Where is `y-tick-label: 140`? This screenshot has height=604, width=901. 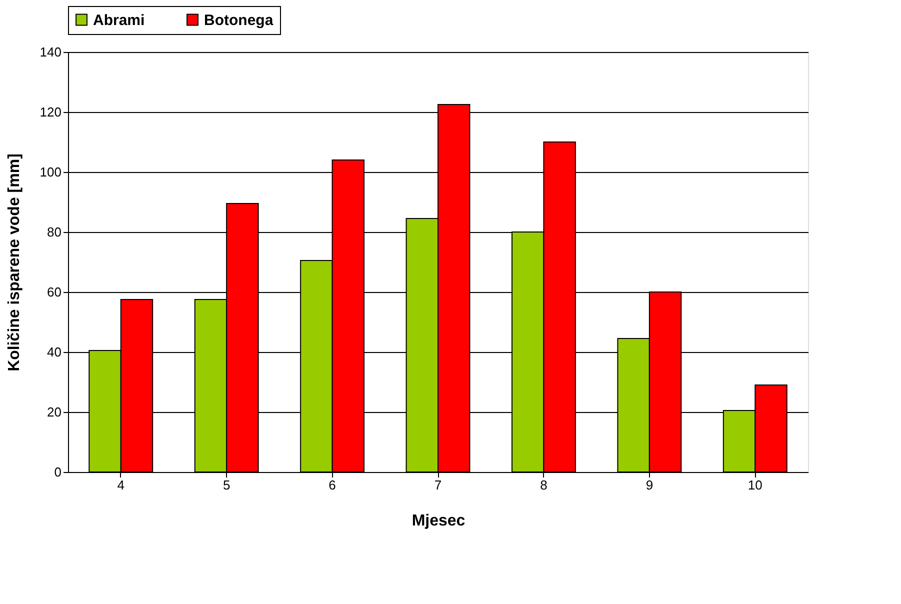
y-tick-label: 140 is located at coordinates (51, 52).